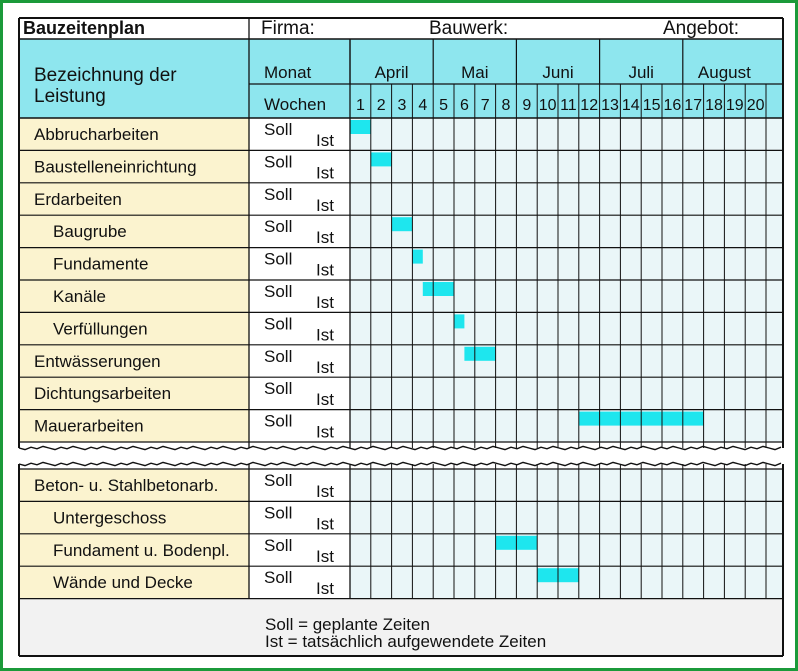 The image size is (798, 671). Describe the element at coordinates (401, 28) in the screenshot. I see `title-row-bg` at that location.